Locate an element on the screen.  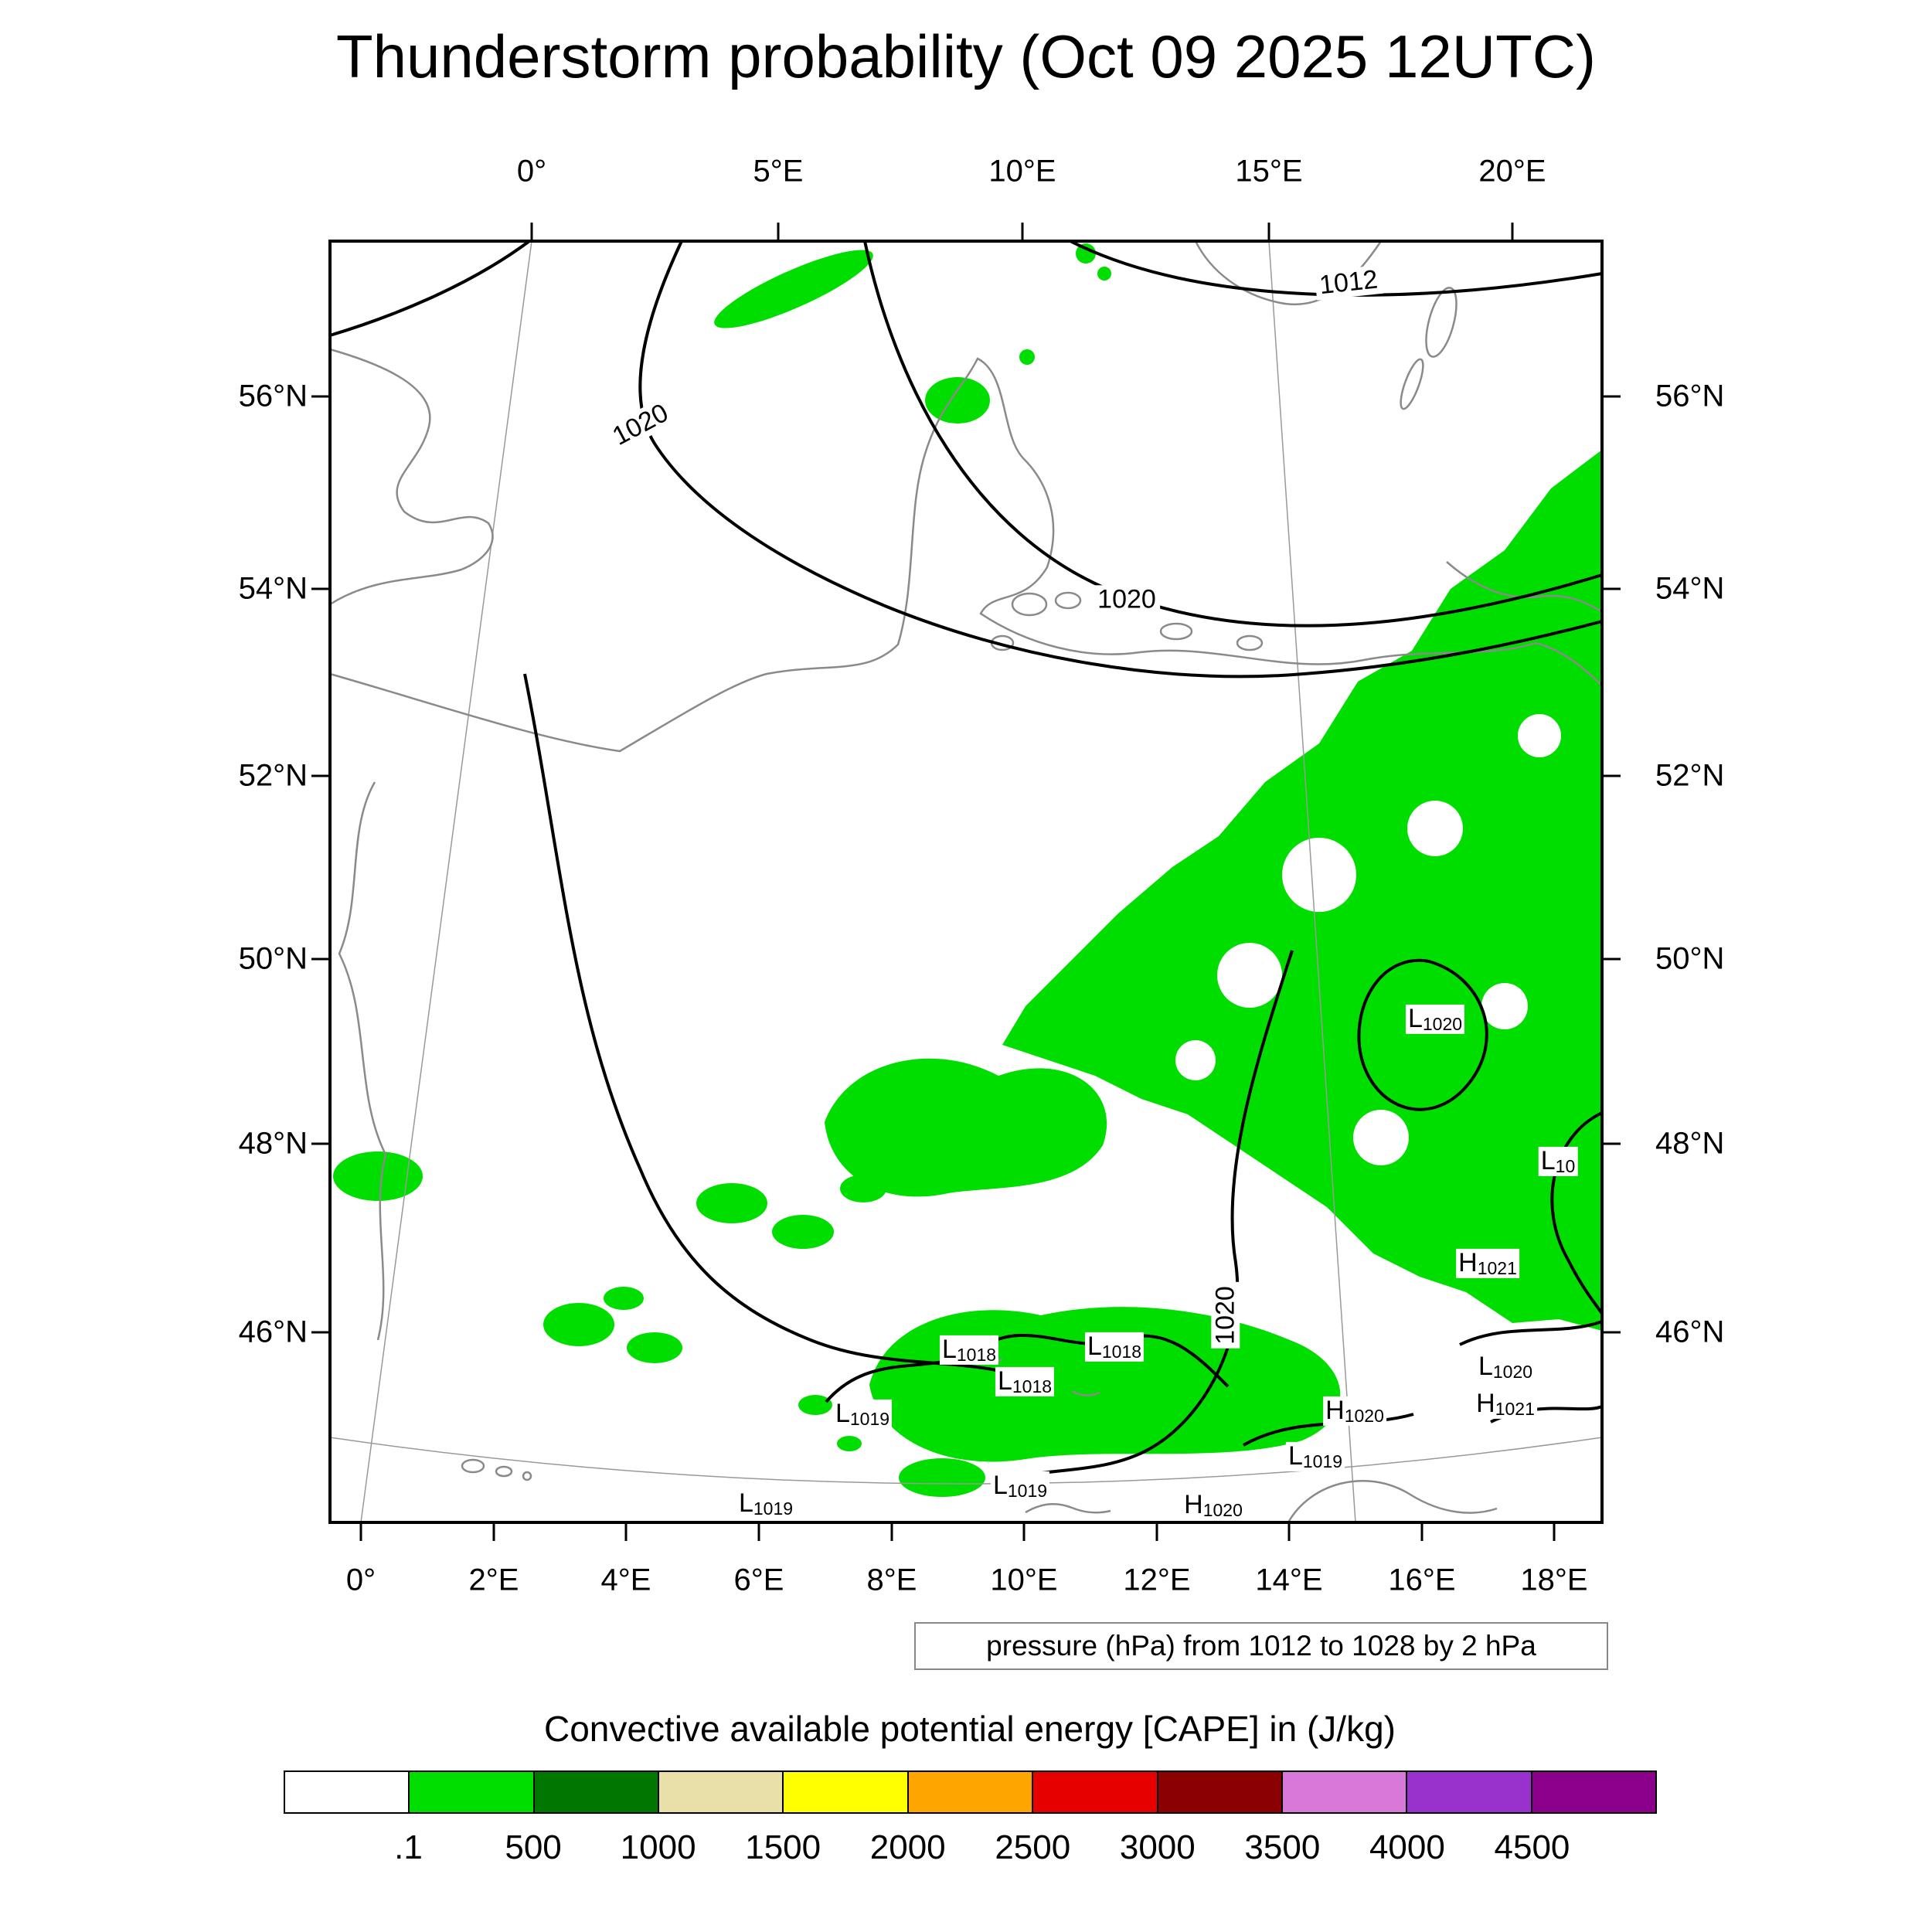
island-funen is located at coordinates (1068, 600).